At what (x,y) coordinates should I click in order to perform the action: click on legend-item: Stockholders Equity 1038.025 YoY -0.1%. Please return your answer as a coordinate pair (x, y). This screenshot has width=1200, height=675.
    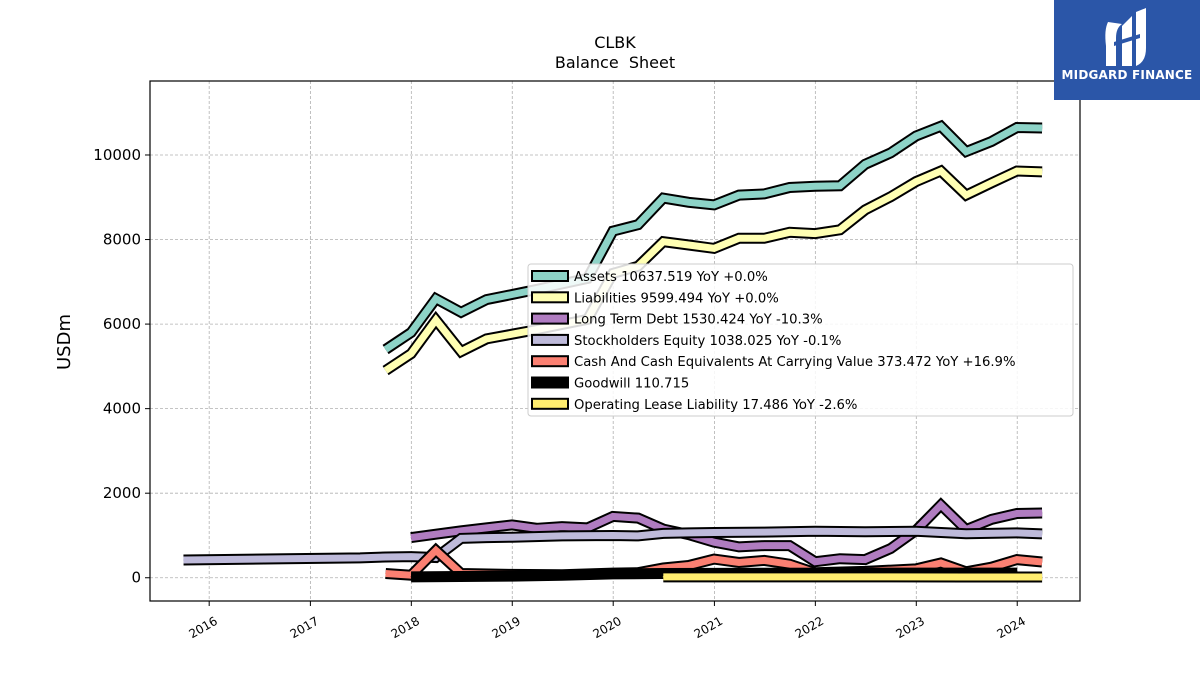
    Looking at the image, I should click on (686, 341).